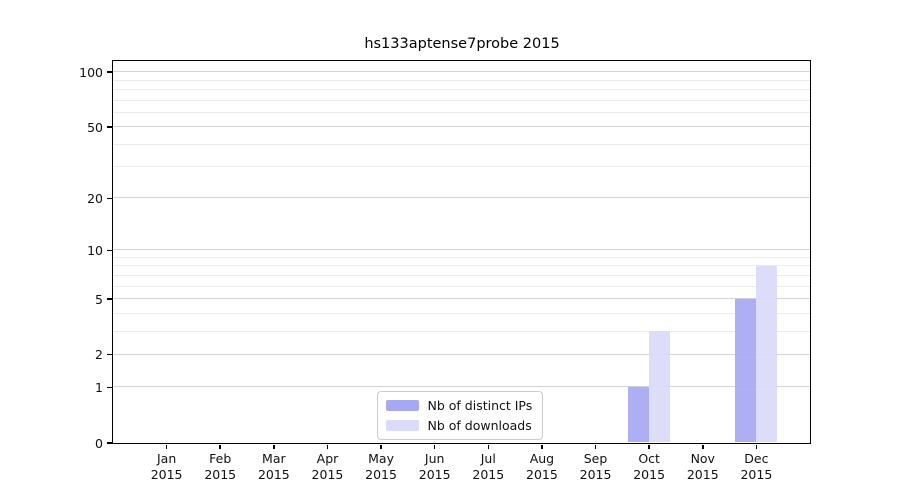 This screenshot has height=500, width=900. I want to click on x-tick-label: Sep 2015, so click(596, 466).